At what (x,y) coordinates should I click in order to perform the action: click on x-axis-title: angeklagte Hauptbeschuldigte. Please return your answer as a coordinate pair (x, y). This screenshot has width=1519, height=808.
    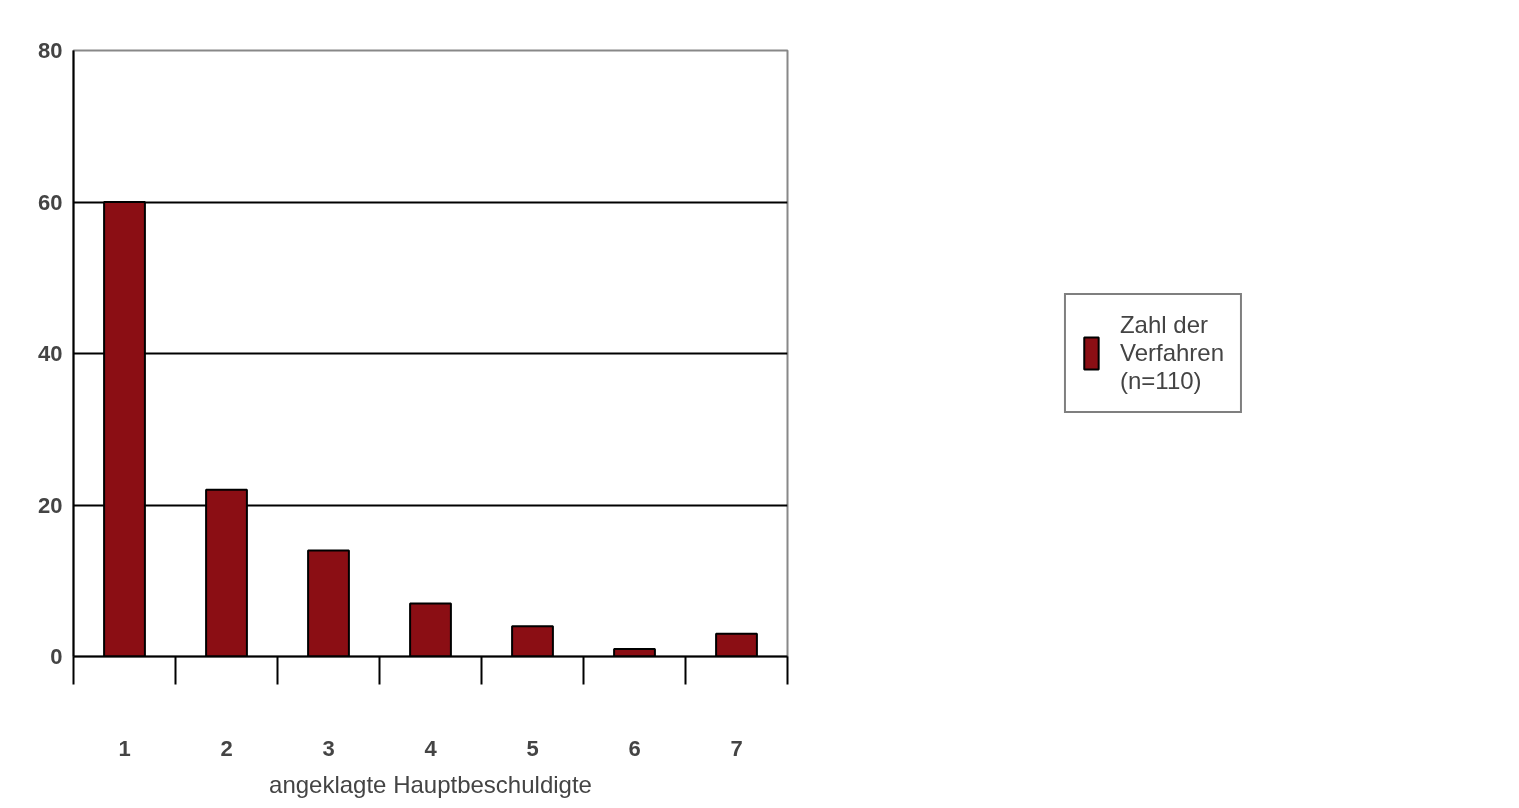
    Looking at the image, I should click on (430, 784).